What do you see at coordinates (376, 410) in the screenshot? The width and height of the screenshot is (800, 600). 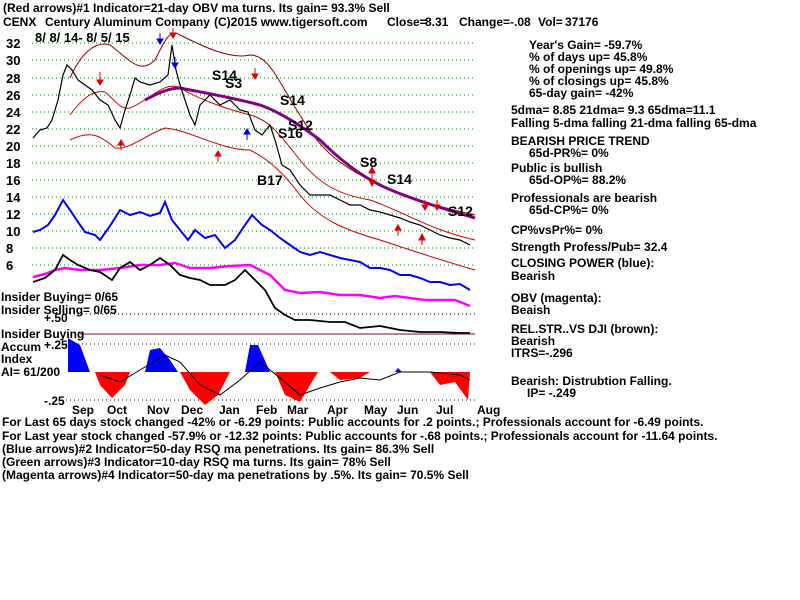 I see `month-may: May` at bounding box center [376, 410].